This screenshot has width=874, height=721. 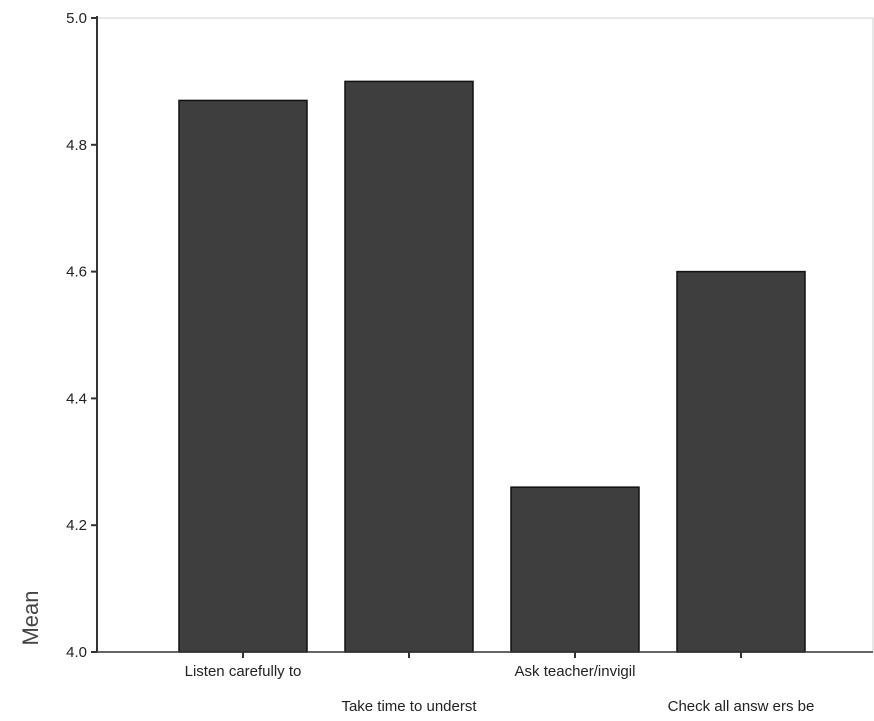 I want to click on y-tick-label: 4.8, so click(x=76, y=145).